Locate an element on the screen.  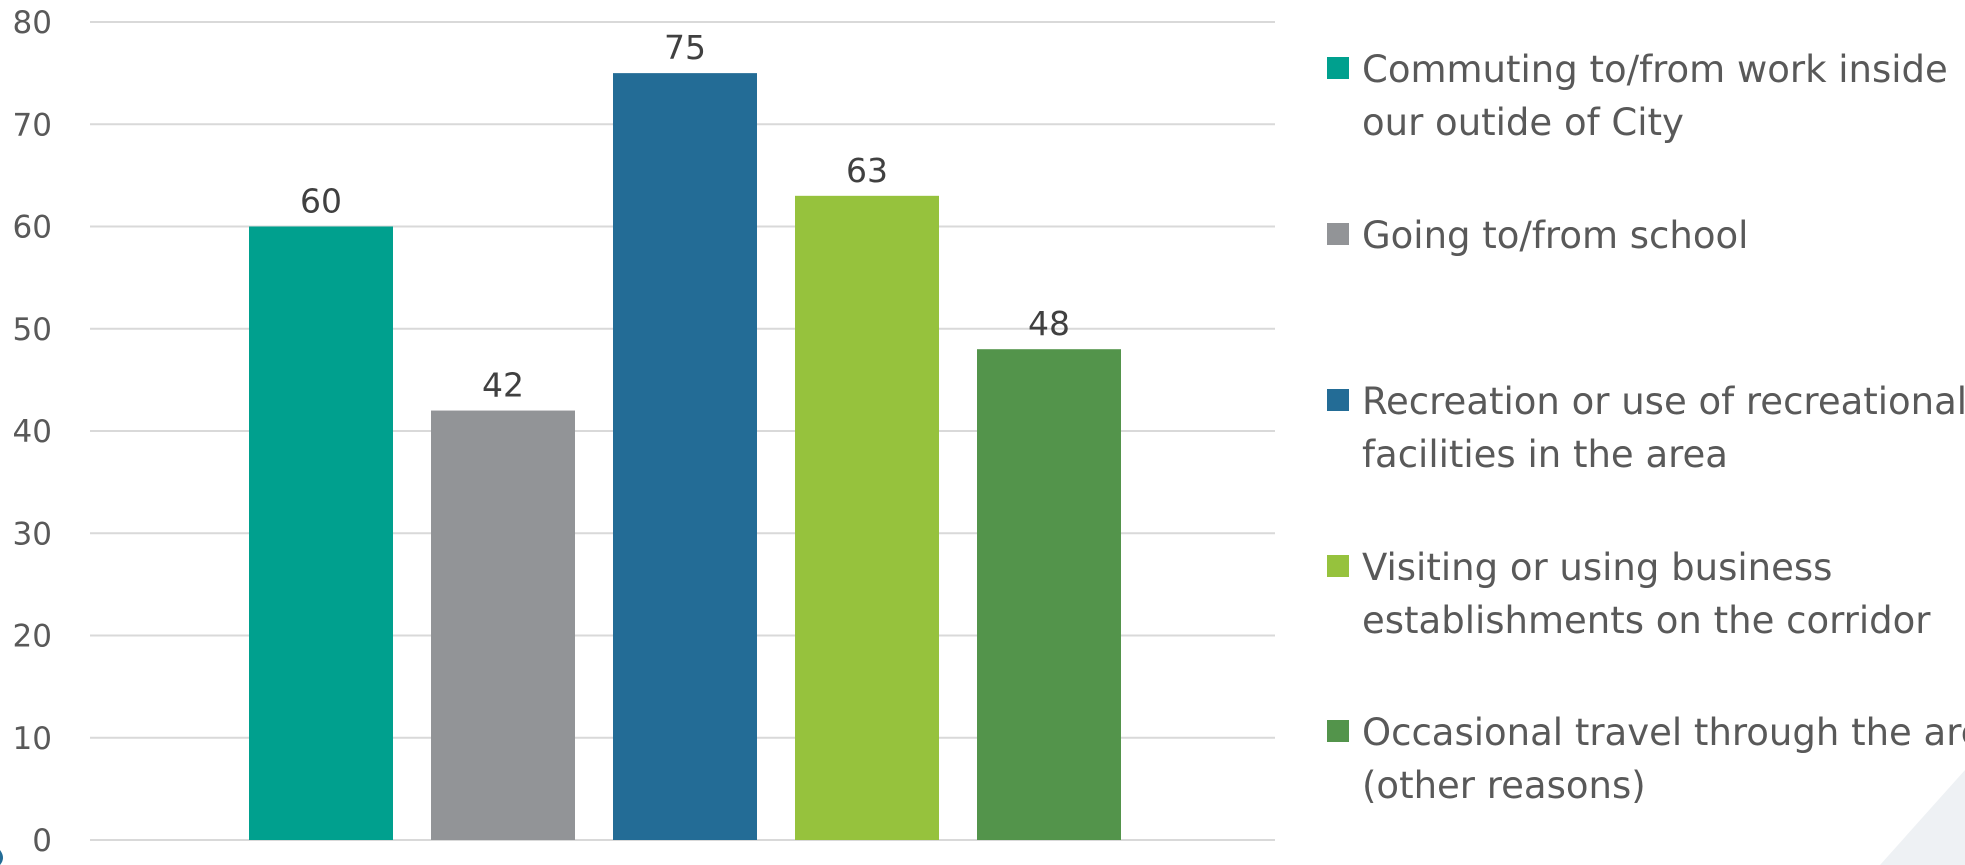
legend-label: facilities in the area is located at coordinates (1545, 454).